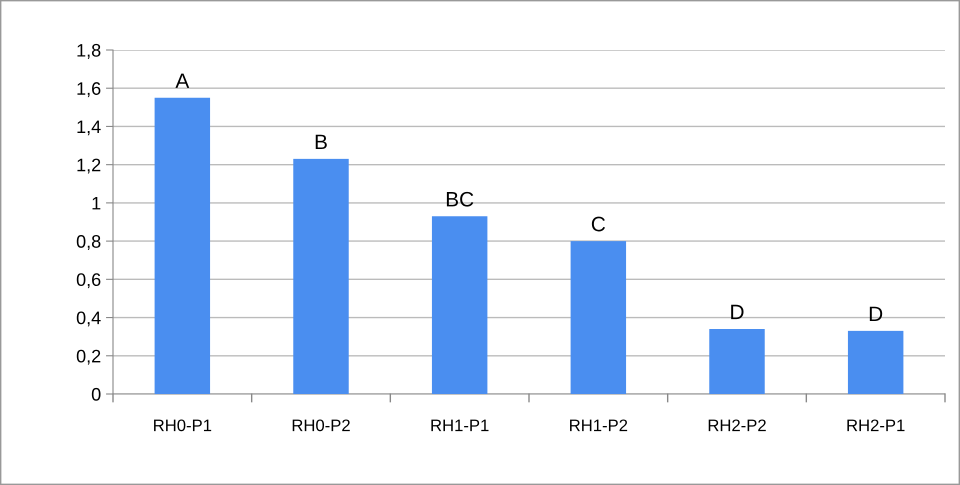  What do you see at coordinates (599, 224) in the screenshot?
I see `annotation: C` at bounding box center [599, 224].